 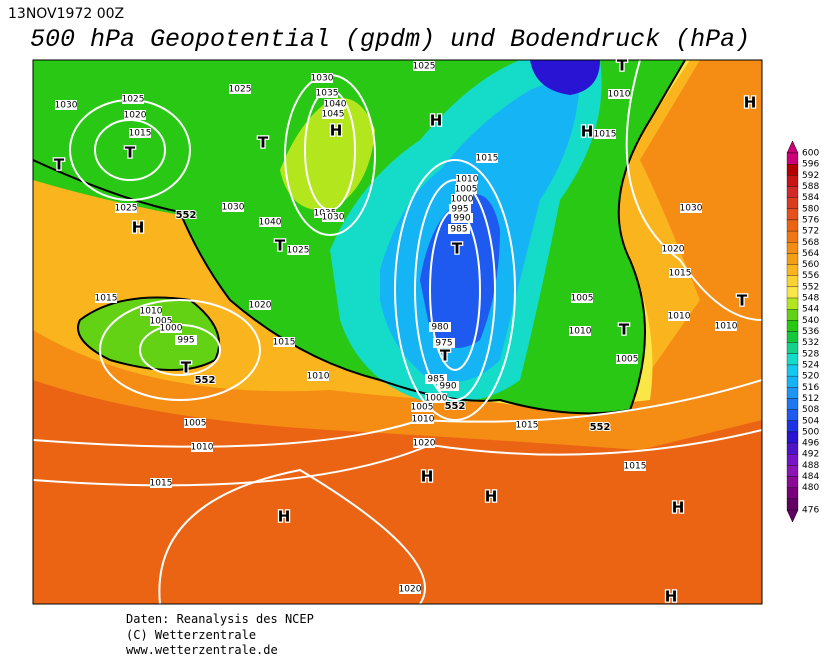 What do you see at coordinates (810, 466) in the screenshot?
I see `colorbar-label: 488` at bounding box center [810, 466].